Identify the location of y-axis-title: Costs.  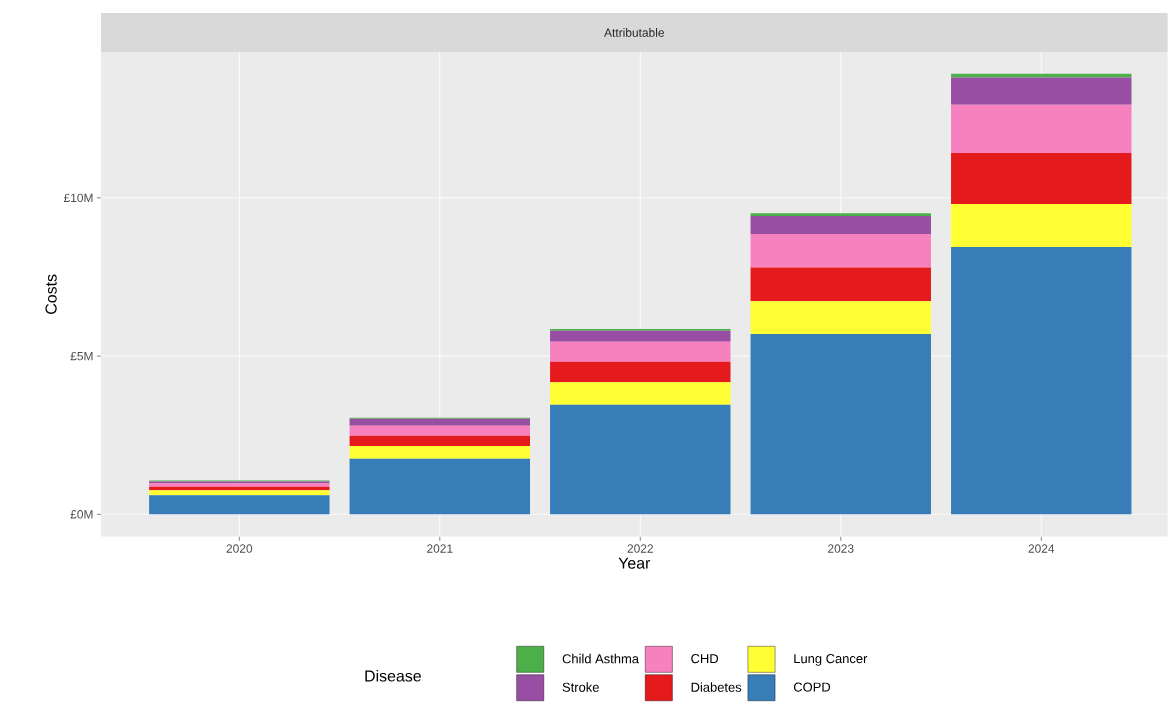
(51, 294).